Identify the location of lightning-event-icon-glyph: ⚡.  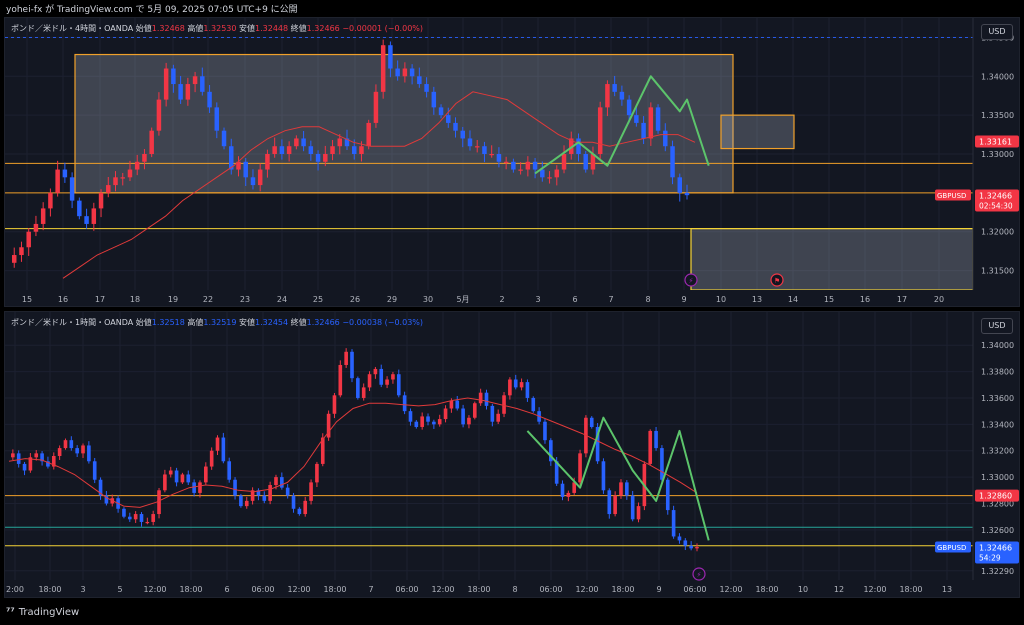
(699, 575).